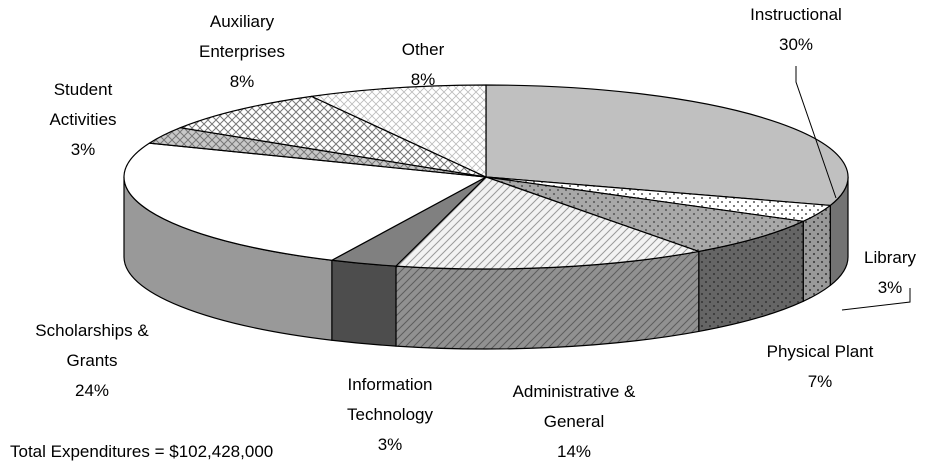 The image size is (944, 467). What do you see at coordinates (820, 351) in the screenshot?
I see `category-label: Physical Plant` at bounding box center [820, 351].